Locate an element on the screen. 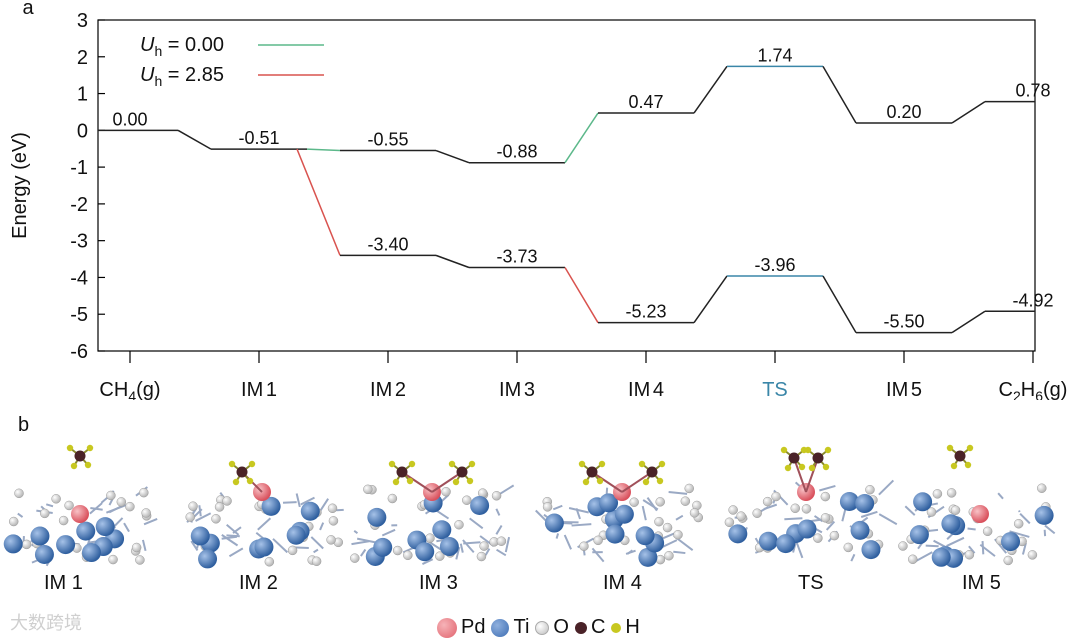  legend-h-label: H is located at coordinates (632, 627).